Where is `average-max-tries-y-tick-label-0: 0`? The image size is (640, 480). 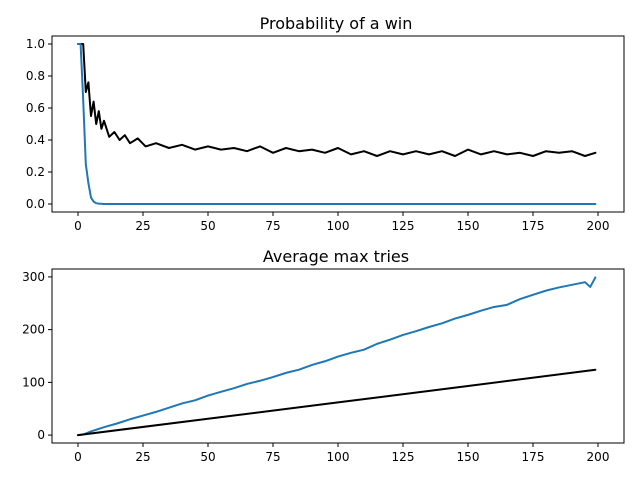 average-max-tries-y-tick-label-0: 0 is located at coordinates (41, 435).